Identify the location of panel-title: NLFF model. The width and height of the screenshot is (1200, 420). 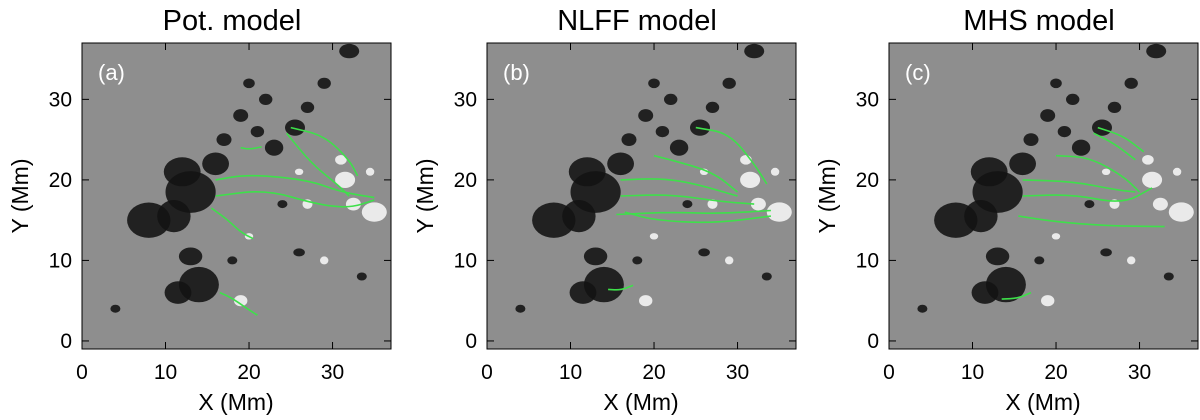
(637, 21).